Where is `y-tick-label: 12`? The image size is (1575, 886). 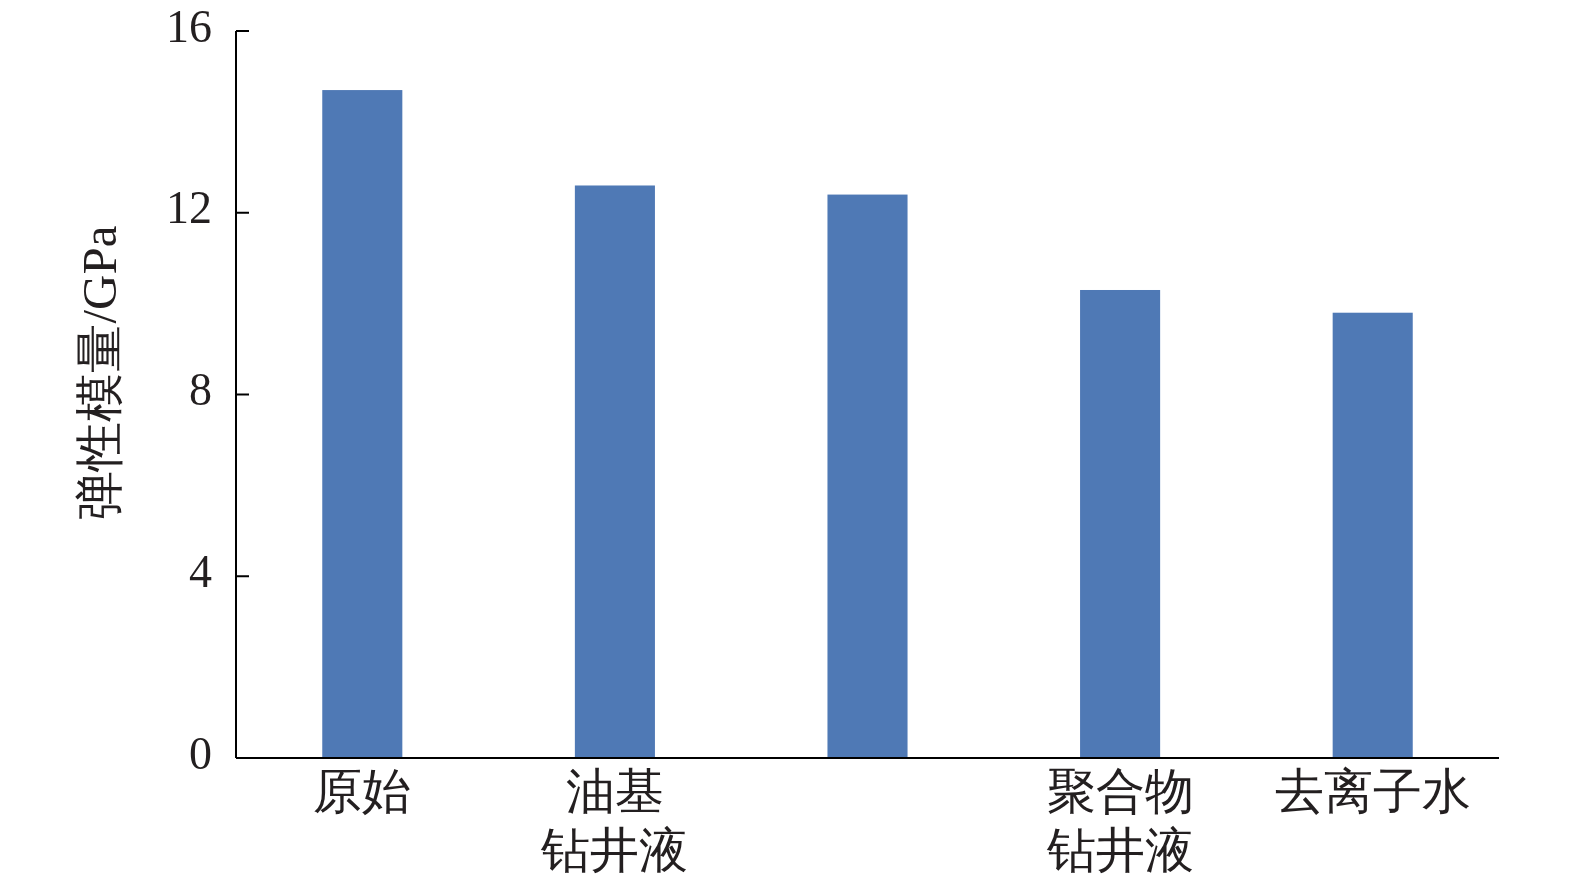 y-tick-label: 12 is located at coordinates (189, 208).